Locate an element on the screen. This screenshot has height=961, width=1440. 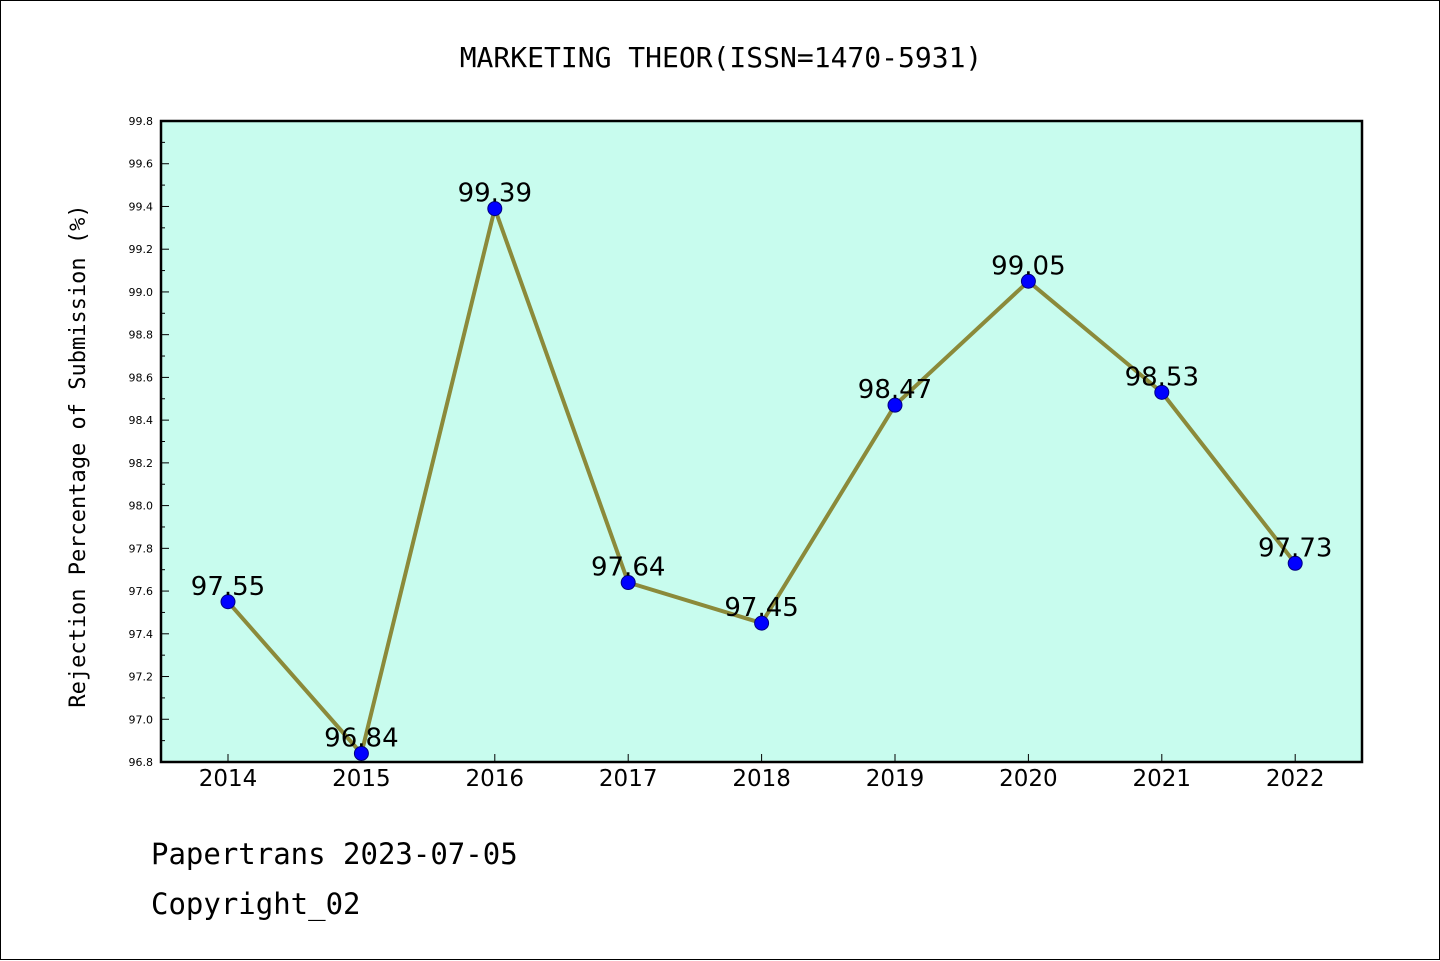
y-tick-label: 99.8 is located at coordinates (141, 121).